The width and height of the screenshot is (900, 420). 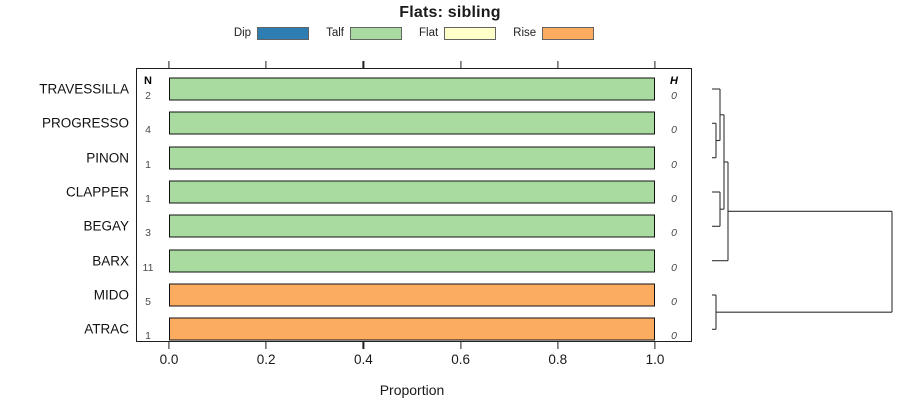 What do you see at coordinates (412, 329) in the screenshot?
I see `bar-atrac` at bounding box center [412, 329].